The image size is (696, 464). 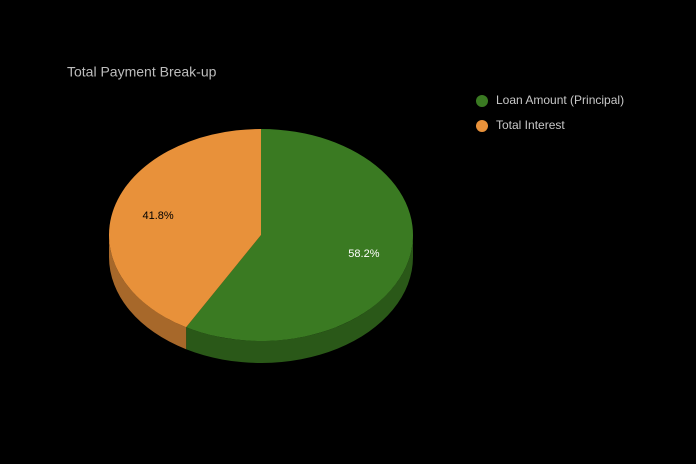 I want to click on legend-label: Loan Amount (Principal), so click(x=560, y=100).